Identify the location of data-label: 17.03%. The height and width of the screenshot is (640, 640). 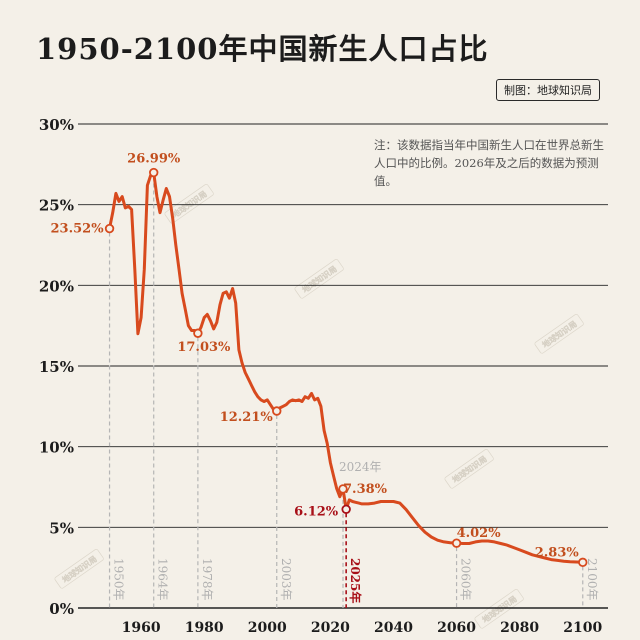
(204, 347).